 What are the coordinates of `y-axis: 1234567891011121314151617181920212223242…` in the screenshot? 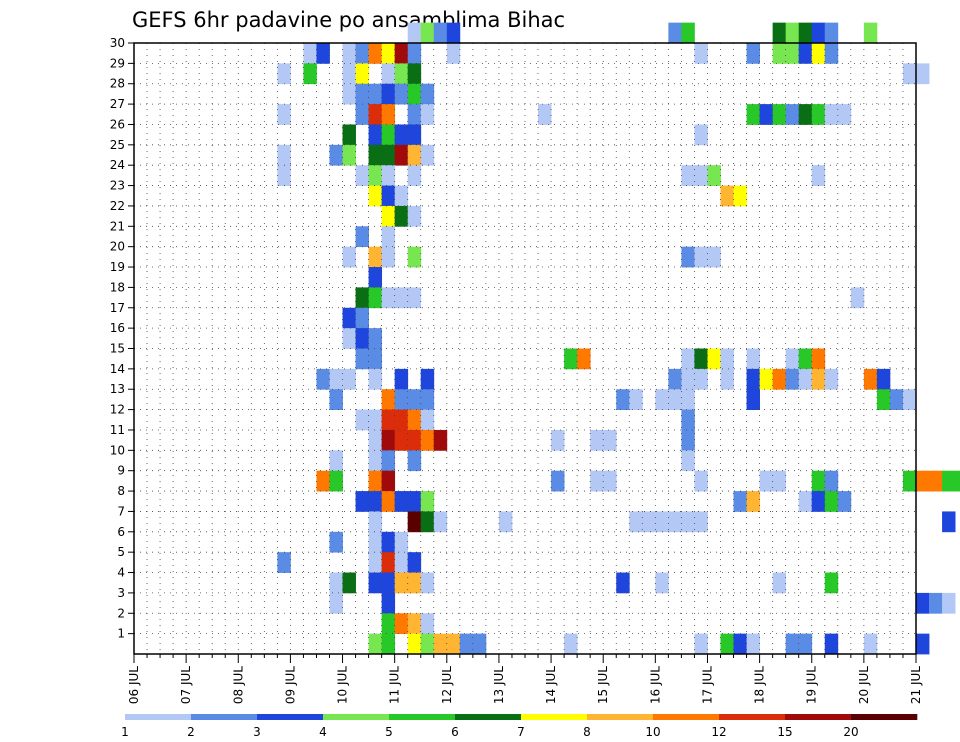 It's located at (122, 338).